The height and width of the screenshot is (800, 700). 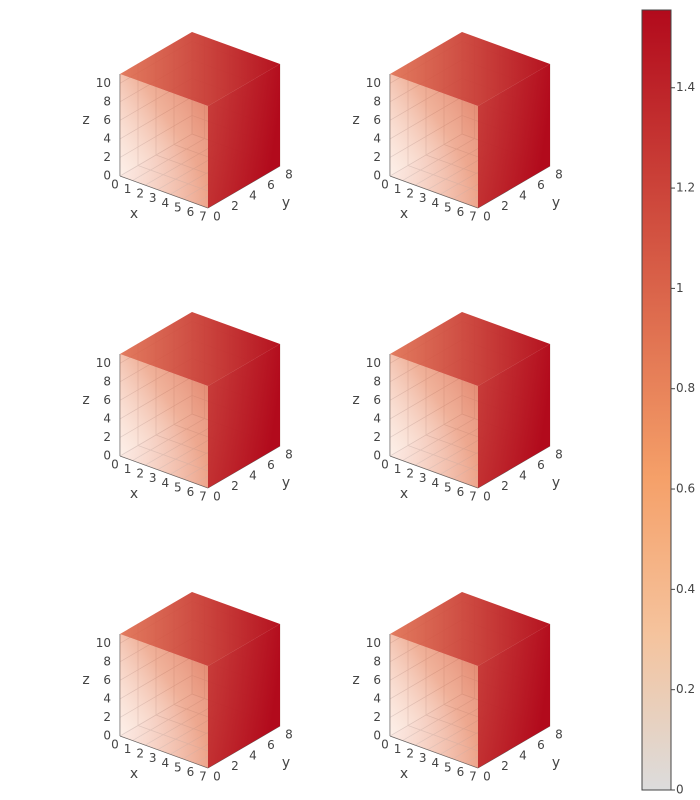 I want to click on colorbar-tick-label: 1.2, so click(x=685, y=188).